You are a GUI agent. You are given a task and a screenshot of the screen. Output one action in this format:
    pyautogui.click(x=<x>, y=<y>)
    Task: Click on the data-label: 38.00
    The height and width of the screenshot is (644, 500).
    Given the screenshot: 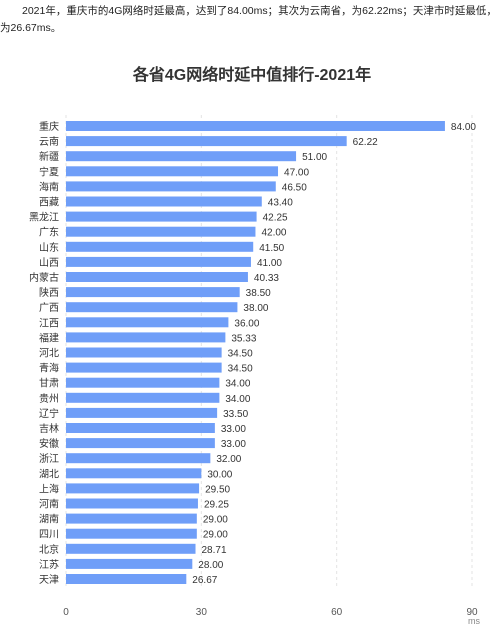 What is the action you would take?
    pyautogui.click(x=255, y=308)
    